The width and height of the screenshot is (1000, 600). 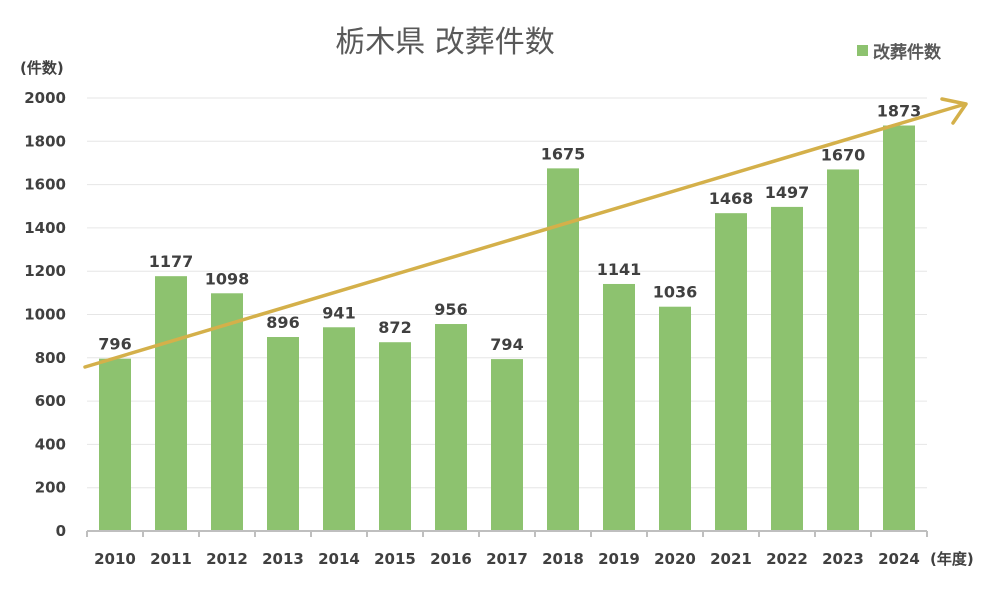 What do you see at coordinates (451, 559) in the screenshot?
I see `x-tick-label: 2016` at bounding box center [451, 559].